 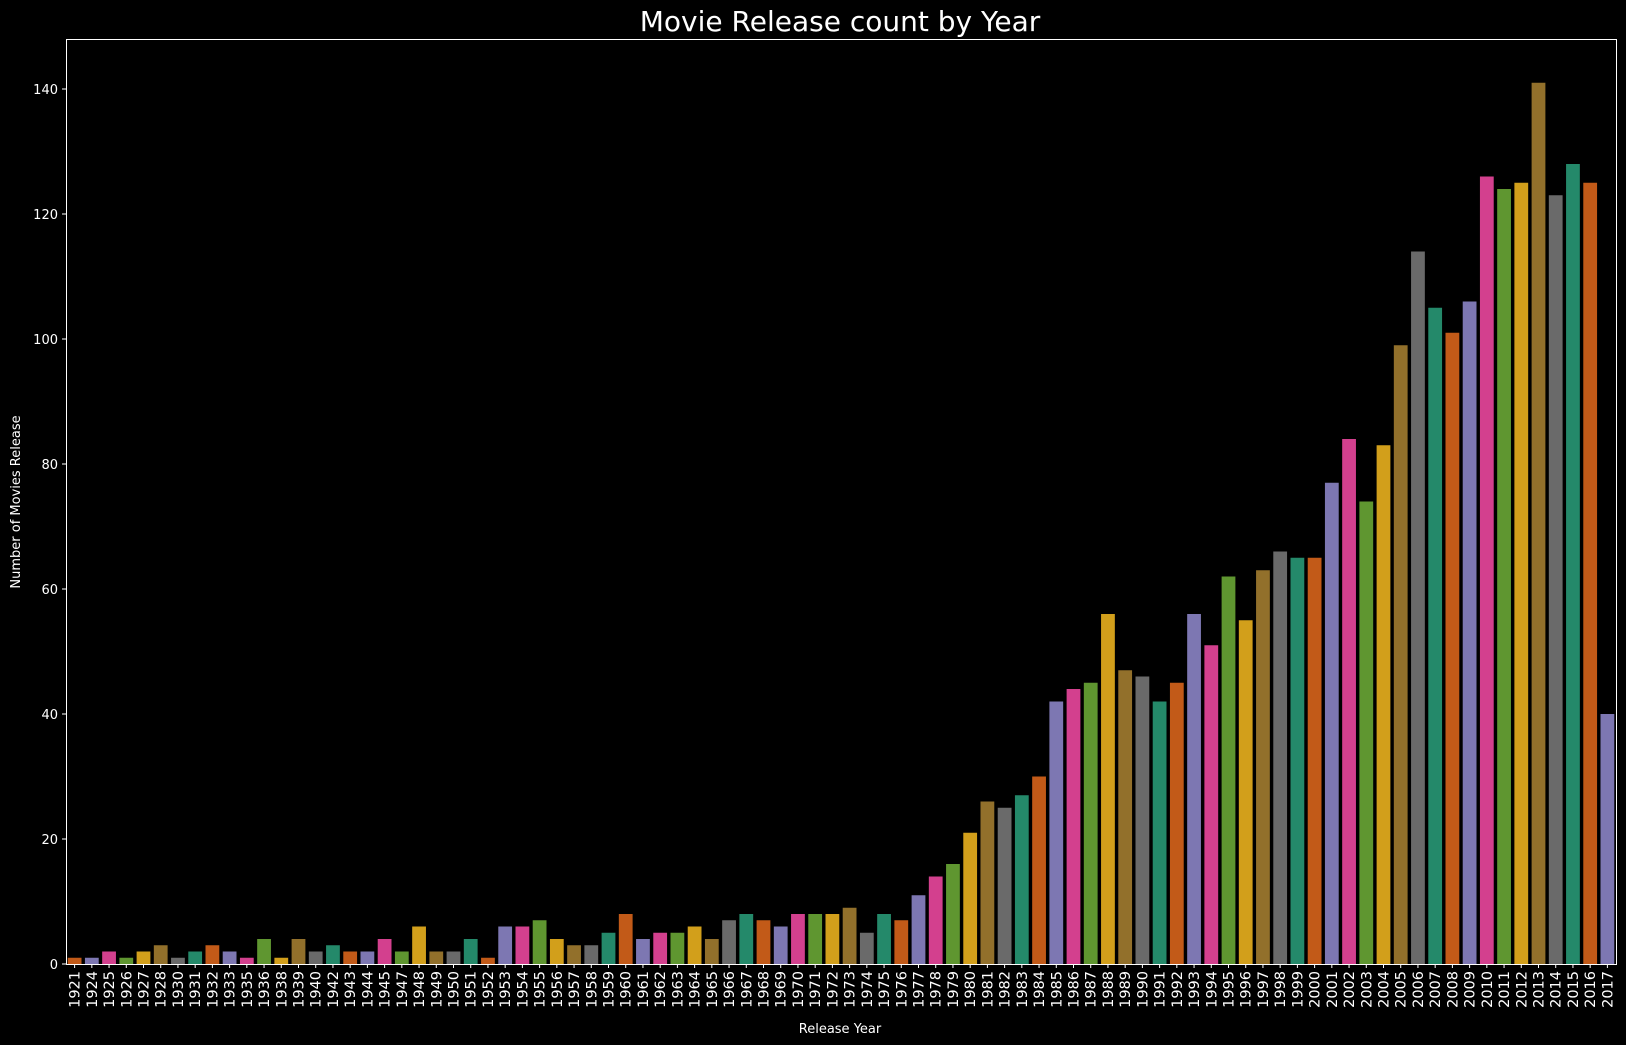 I want to click on x-tick-label-1928: 1928, so click(x=162, y=989).